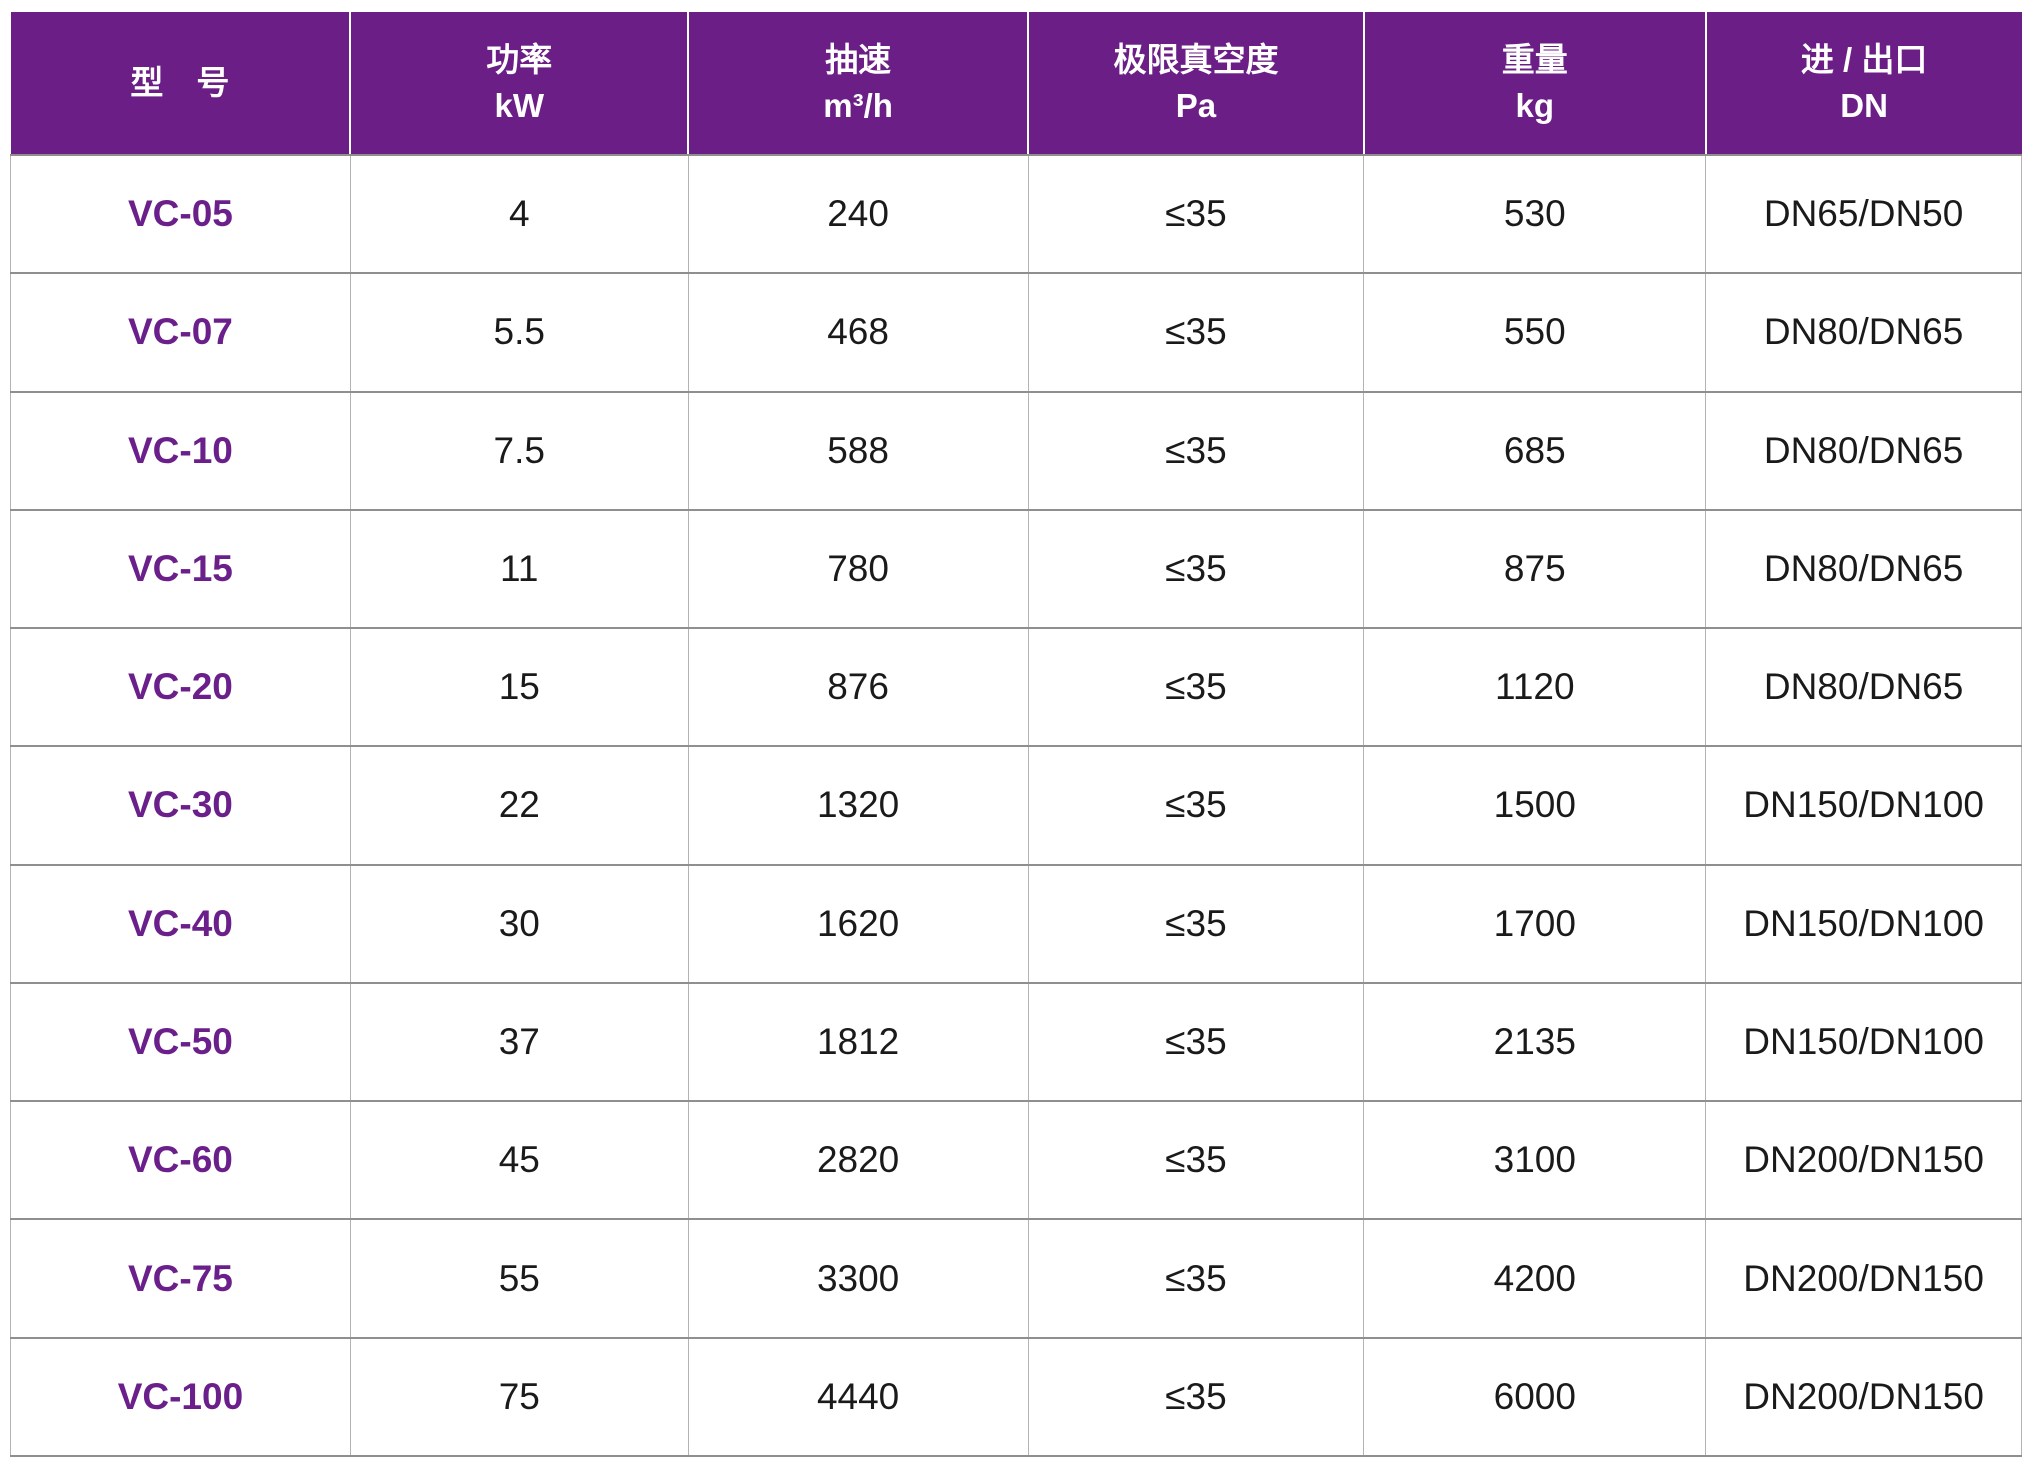 Image resolution: width=2032 pixels, height=1472 pixels. I want to click on power-cell: 15, so click(519, 687).